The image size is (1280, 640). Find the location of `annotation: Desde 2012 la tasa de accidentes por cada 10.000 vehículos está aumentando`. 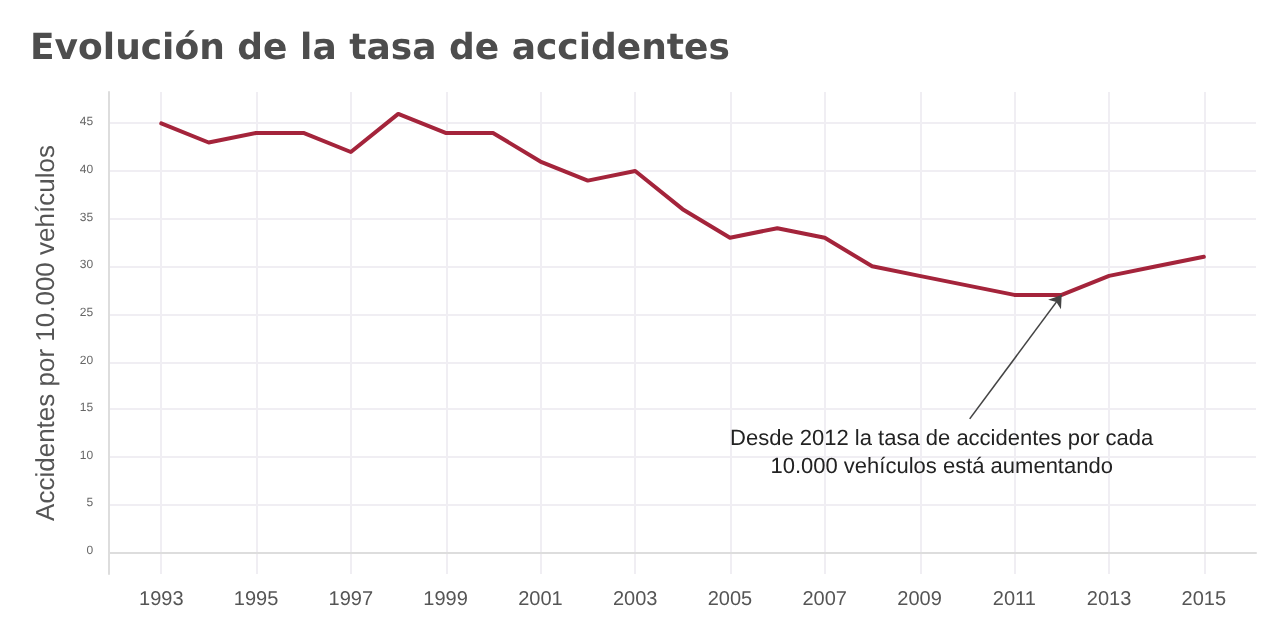

annotation: Desde 2012 la tasa de accidentes por cada 10.000 vehículos está aumentando is located at coordinates (943, 452).